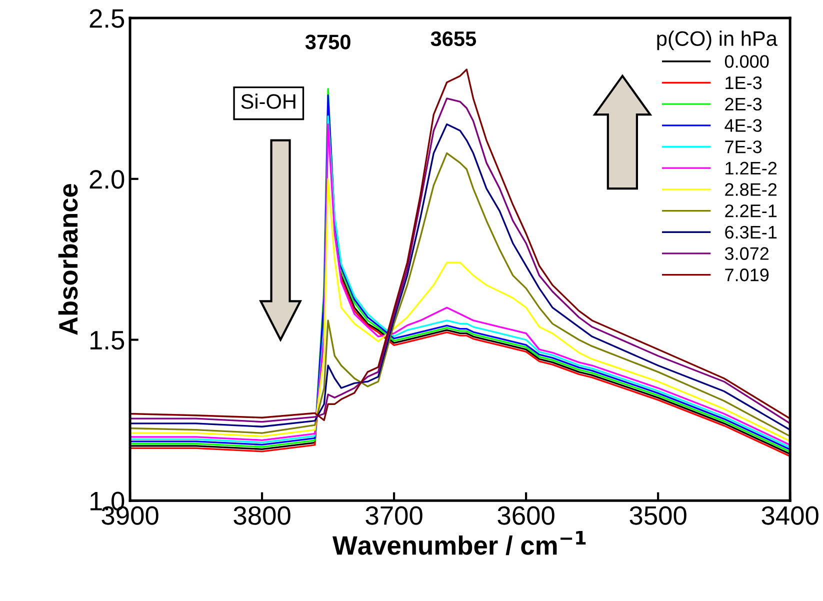 This screenshot has width=823, height=601. What do you see at coordinates (453, 38) in the screenshot?
I see `annotation: 3655` at bounding box center [453, 38].